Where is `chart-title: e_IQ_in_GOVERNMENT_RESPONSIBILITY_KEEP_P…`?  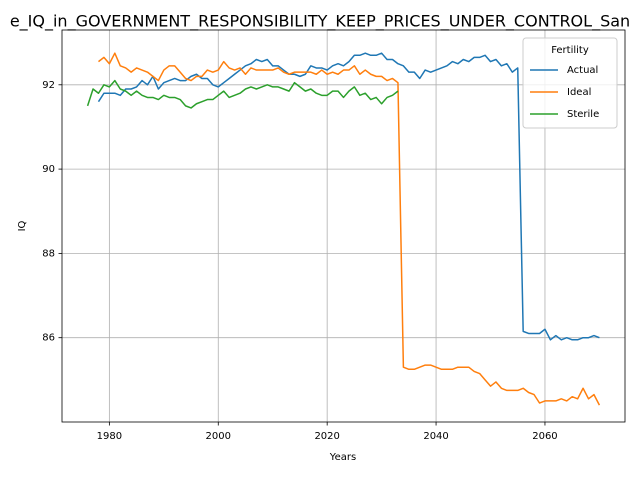
chart-title: e_IQ_in_GOVERNMENT_RESPONSIBILITY_KEEP_P… is located at coordinates (320, 22).